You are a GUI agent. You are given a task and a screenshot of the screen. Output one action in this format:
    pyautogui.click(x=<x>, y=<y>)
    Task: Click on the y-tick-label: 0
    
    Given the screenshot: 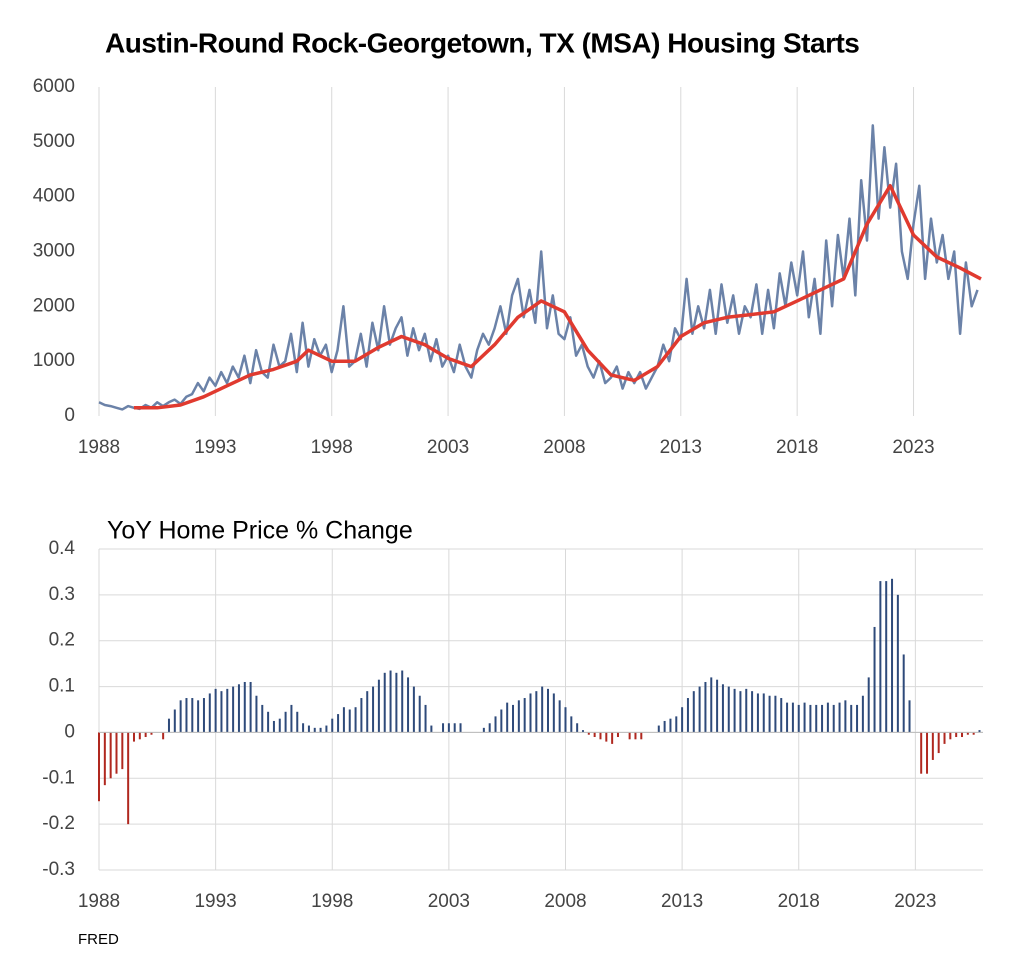 What is the action you would take?
    pyautogui.click(x=69, y=415)
    